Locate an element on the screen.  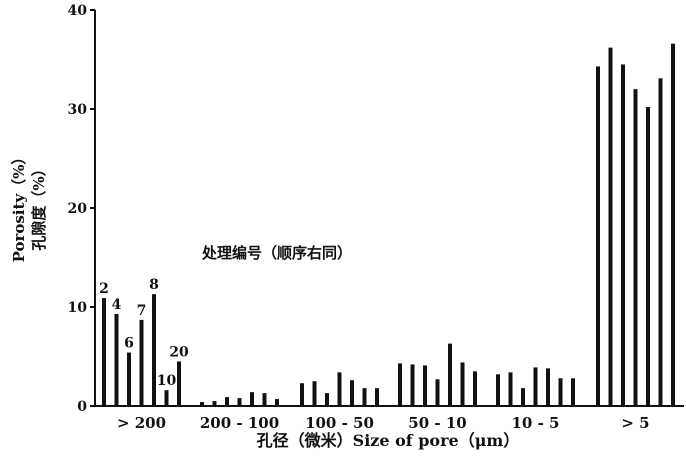
y-ticks: 0 10 20 30 40 is located at coordinates (81, 209).